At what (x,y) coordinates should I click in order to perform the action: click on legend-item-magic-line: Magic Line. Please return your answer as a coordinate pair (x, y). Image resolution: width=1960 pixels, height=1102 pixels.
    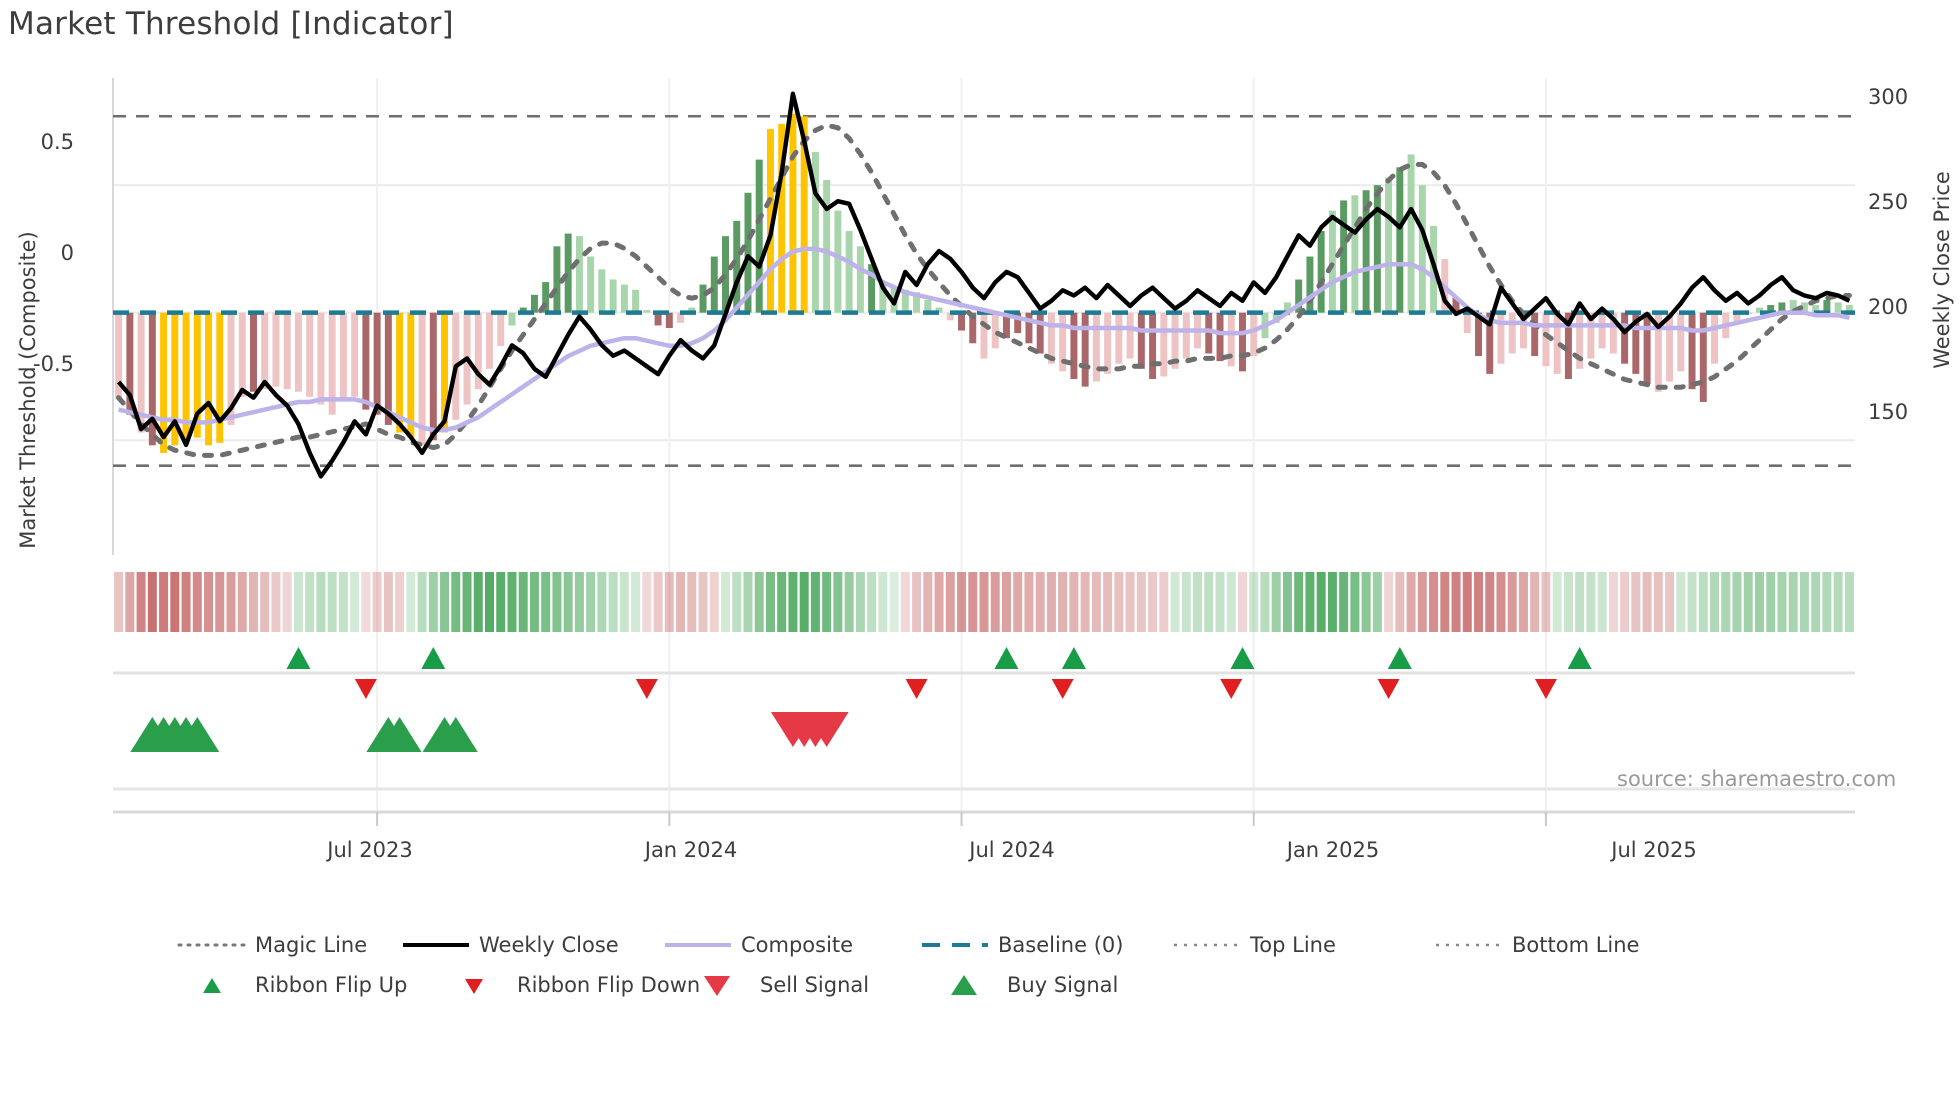
    Looking at the image, I should click on (287, 945).